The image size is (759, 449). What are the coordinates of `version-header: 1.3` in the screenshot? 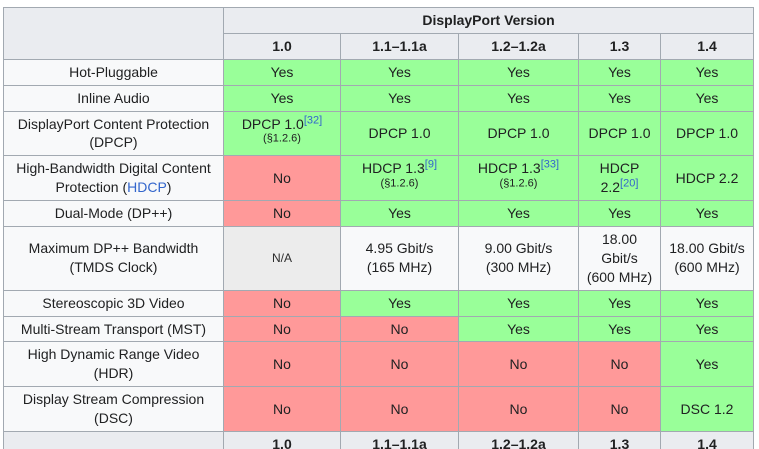 It's located at (619, 46).